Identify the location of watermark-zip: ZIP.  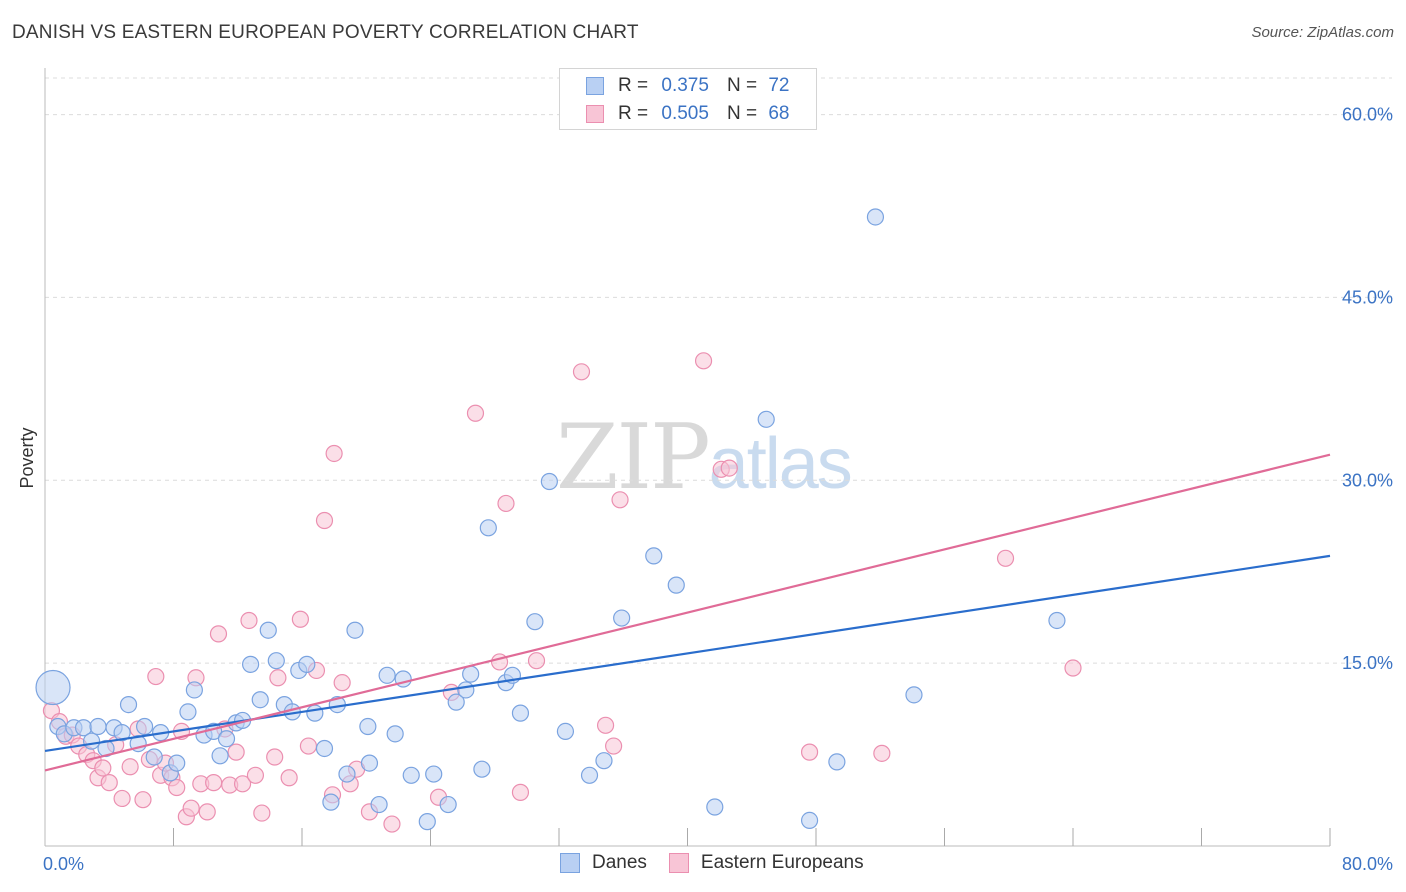
(633, 457).